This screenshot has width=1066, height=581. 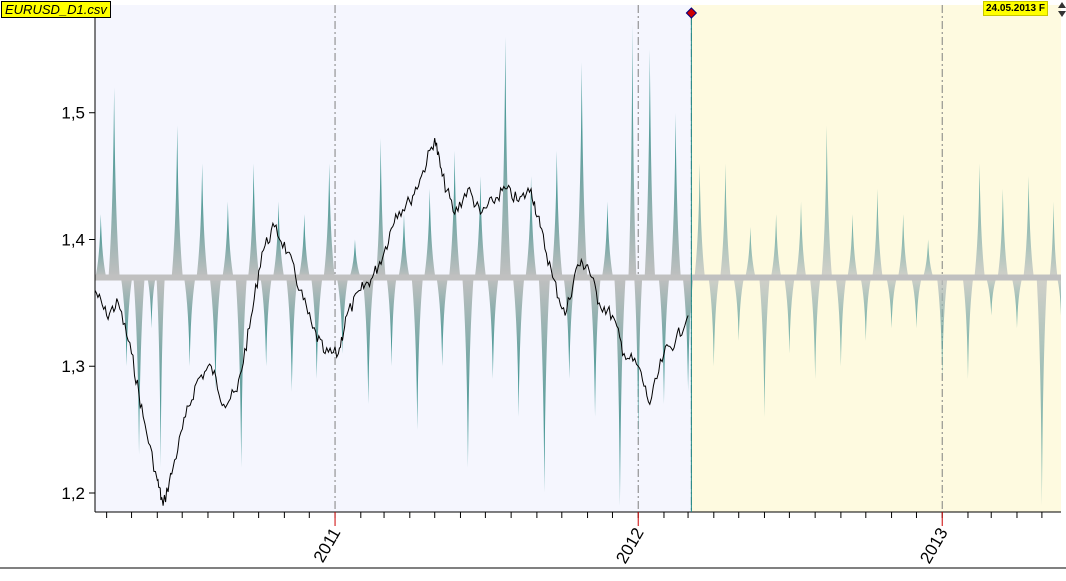 I want to click on y-tick-label: 1,5, so click(x=73, y=113).